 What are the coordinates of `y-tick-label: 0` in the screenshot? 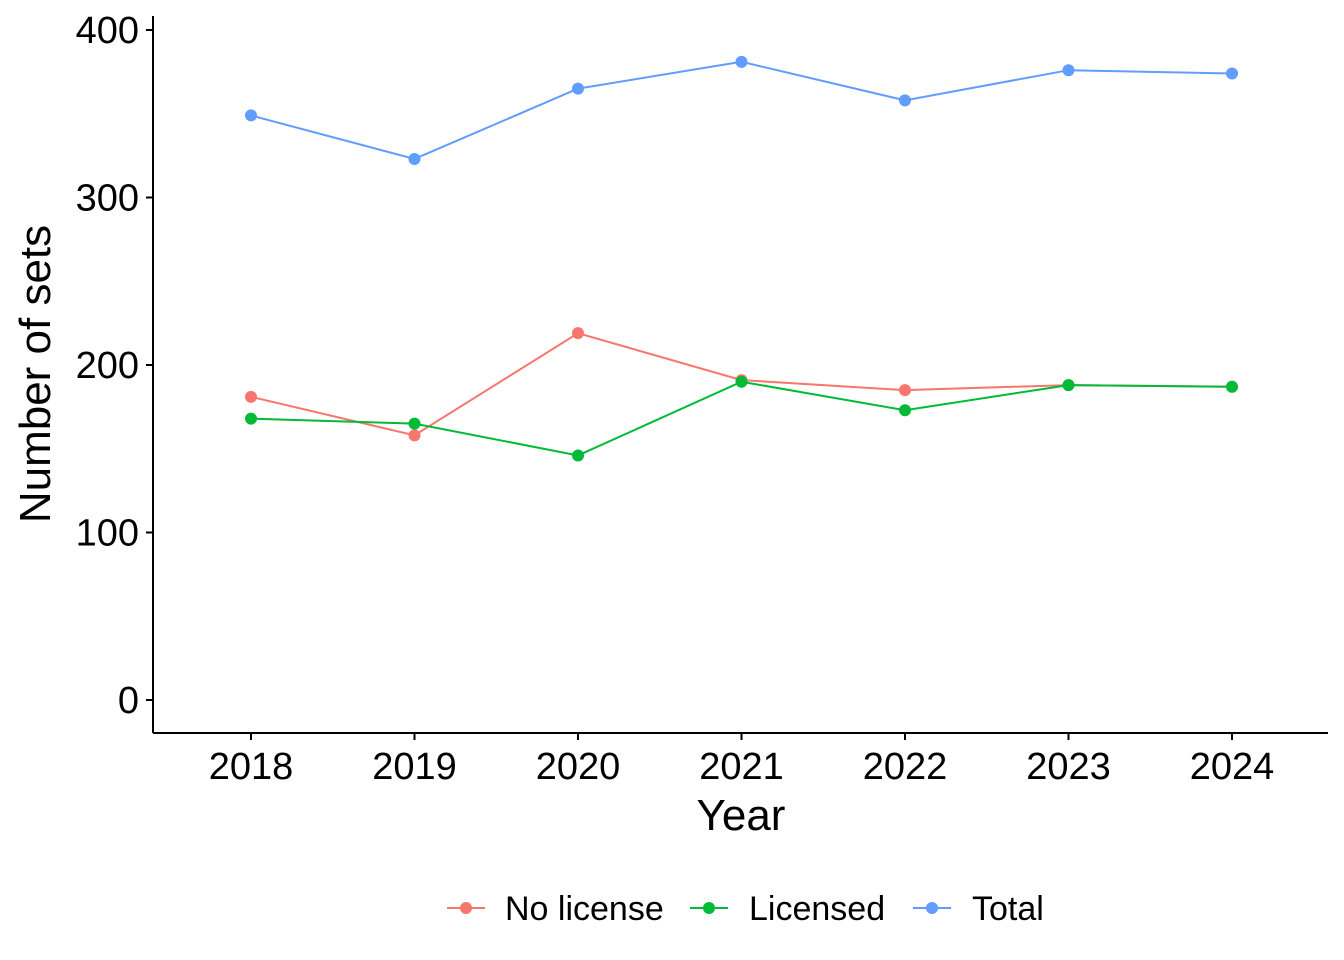 It's located at (128, 701).